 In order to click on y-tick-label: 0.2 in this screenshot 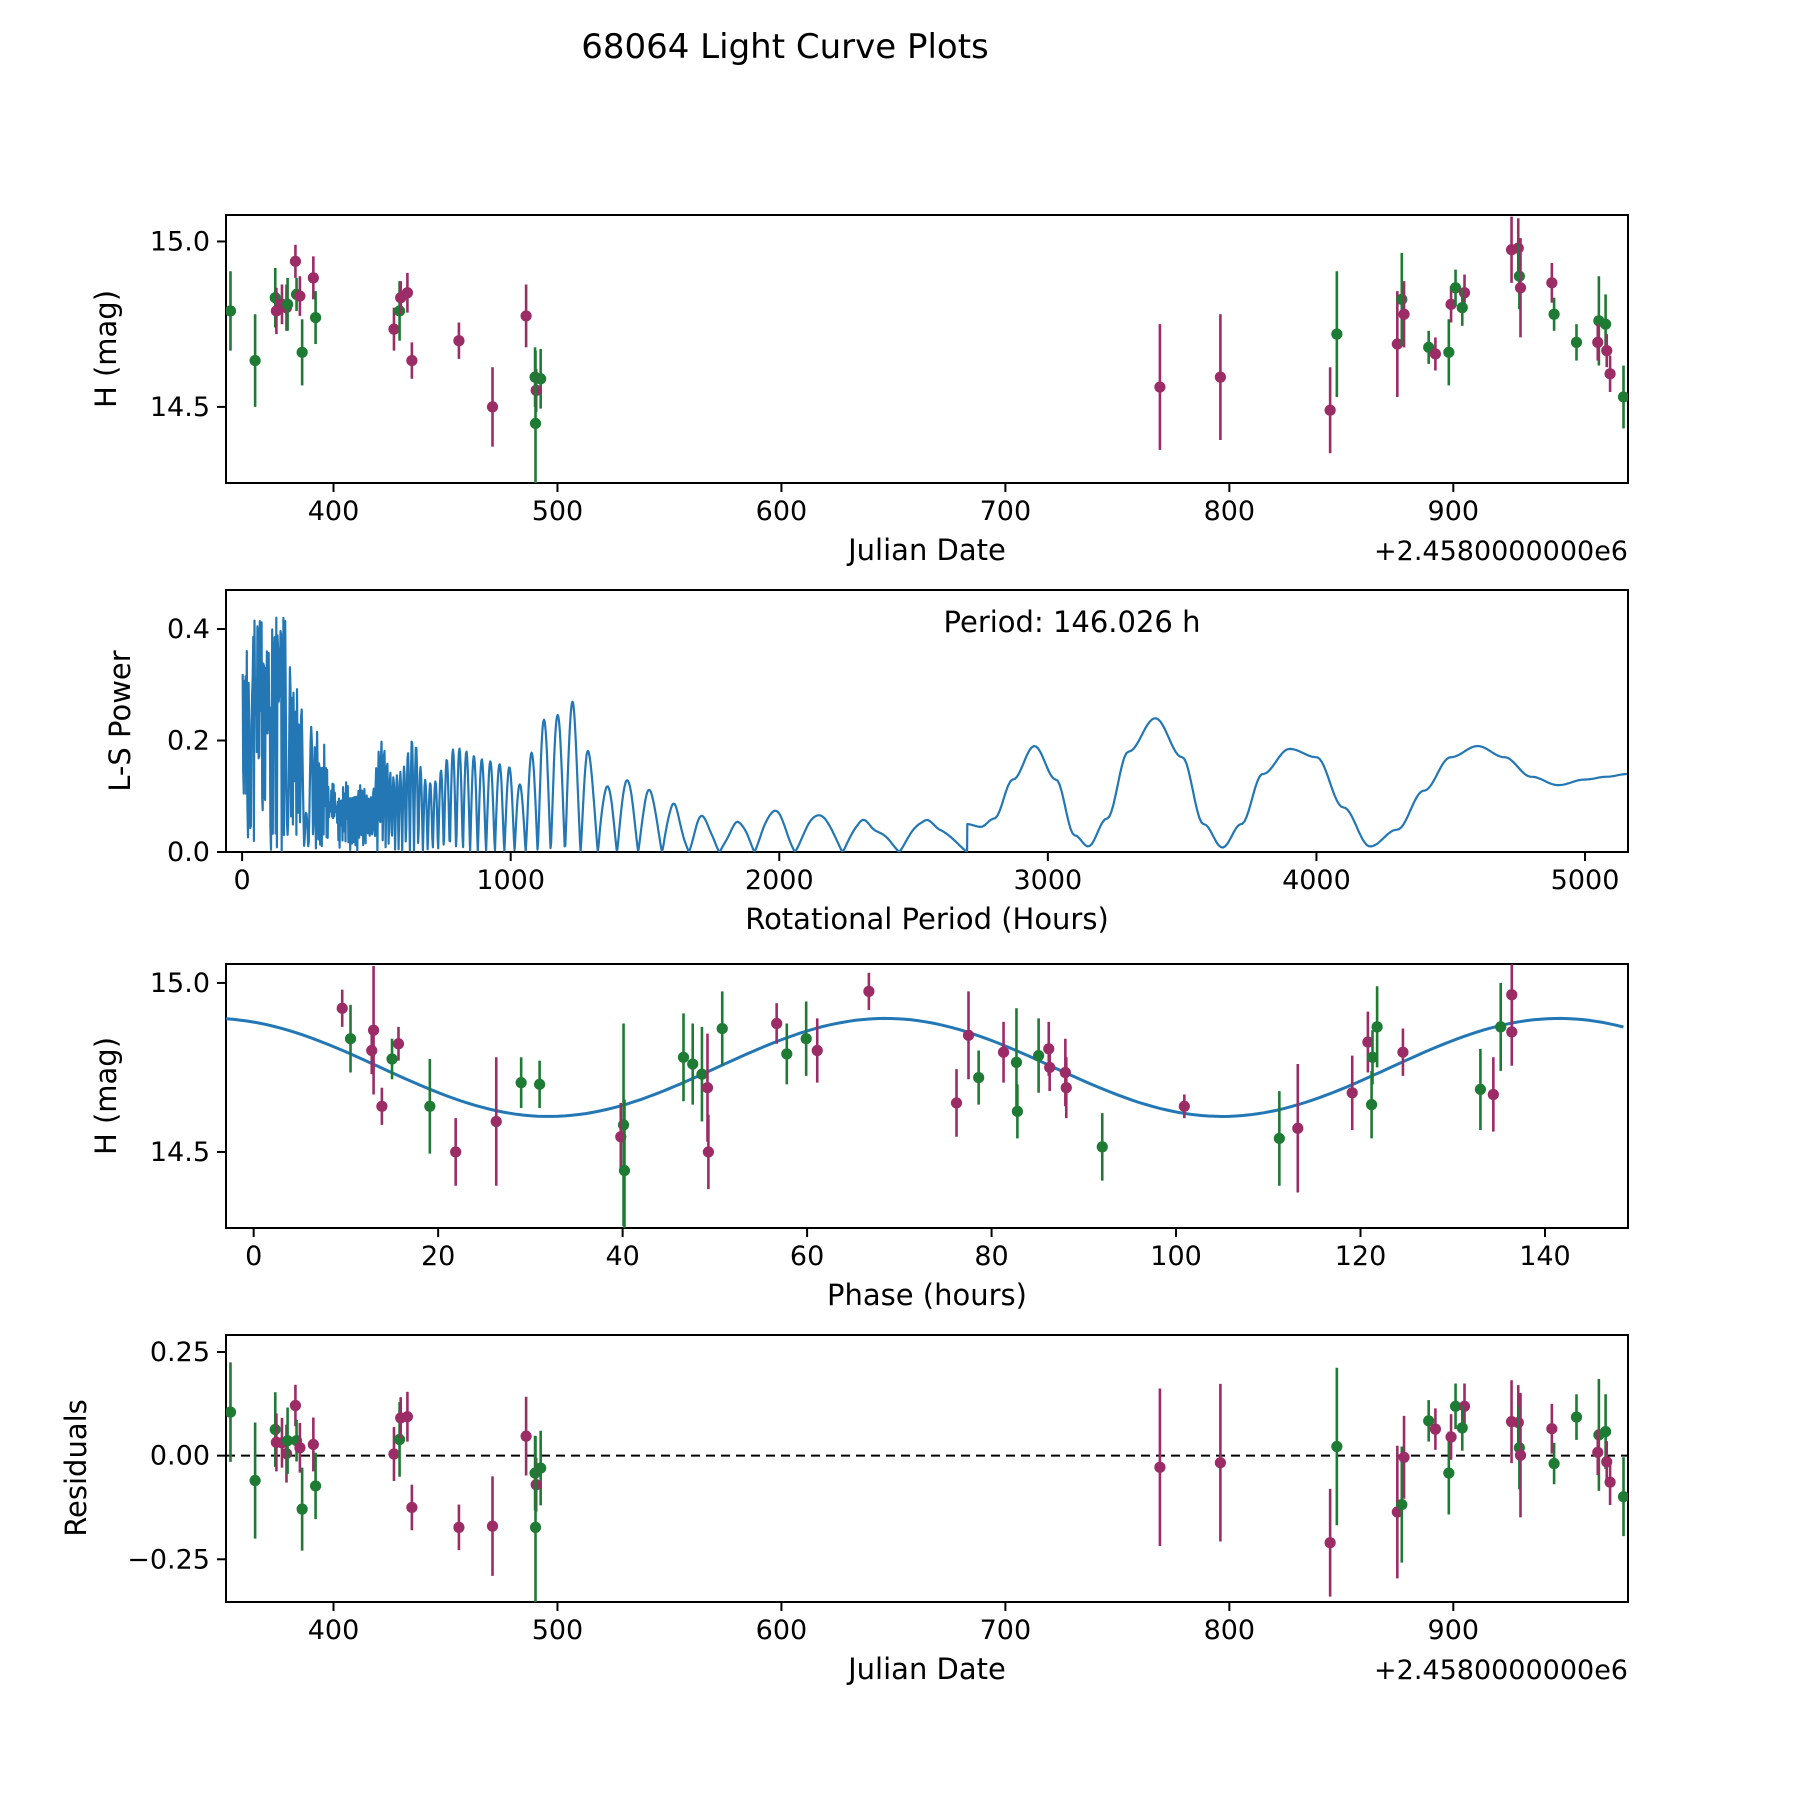, I will do `click(188, 741)`.